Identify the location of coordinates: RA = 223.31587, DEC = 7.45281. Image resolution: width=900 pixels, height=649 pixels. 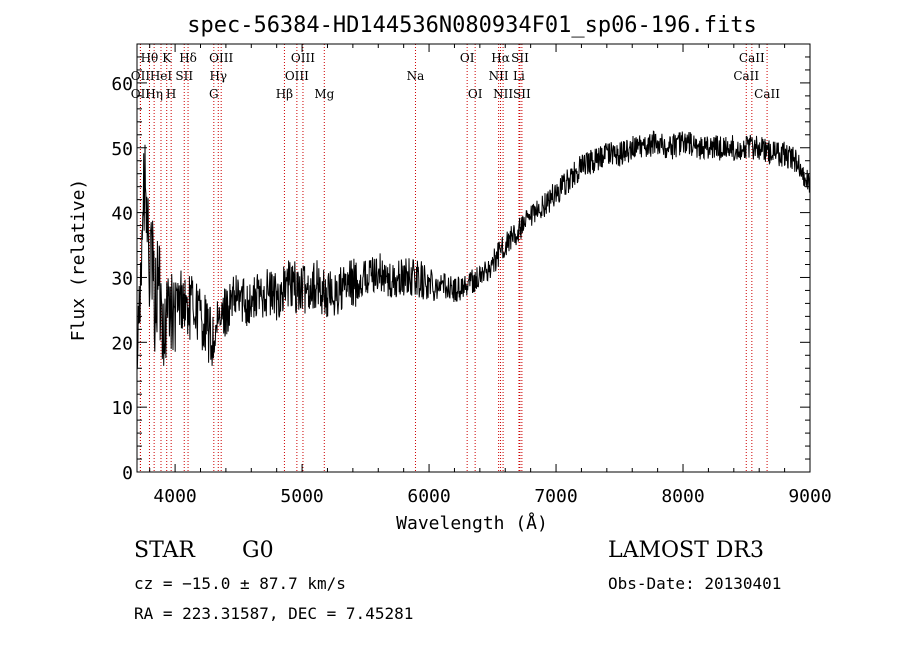
(274, 613).